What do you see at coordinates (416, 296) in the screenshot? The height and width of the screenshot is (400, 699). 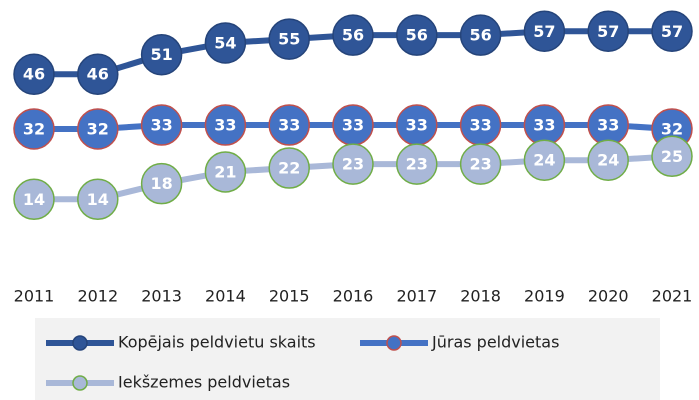 I see `x-tick-label: 2017` at bounding box center [416, 296].